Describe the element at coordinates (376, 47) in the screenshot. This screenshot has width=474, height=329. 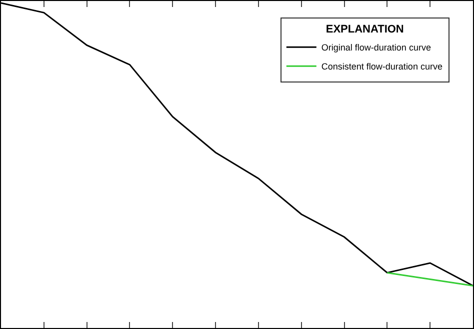
I see `legend-label: Original flow-duration curve` at that location.